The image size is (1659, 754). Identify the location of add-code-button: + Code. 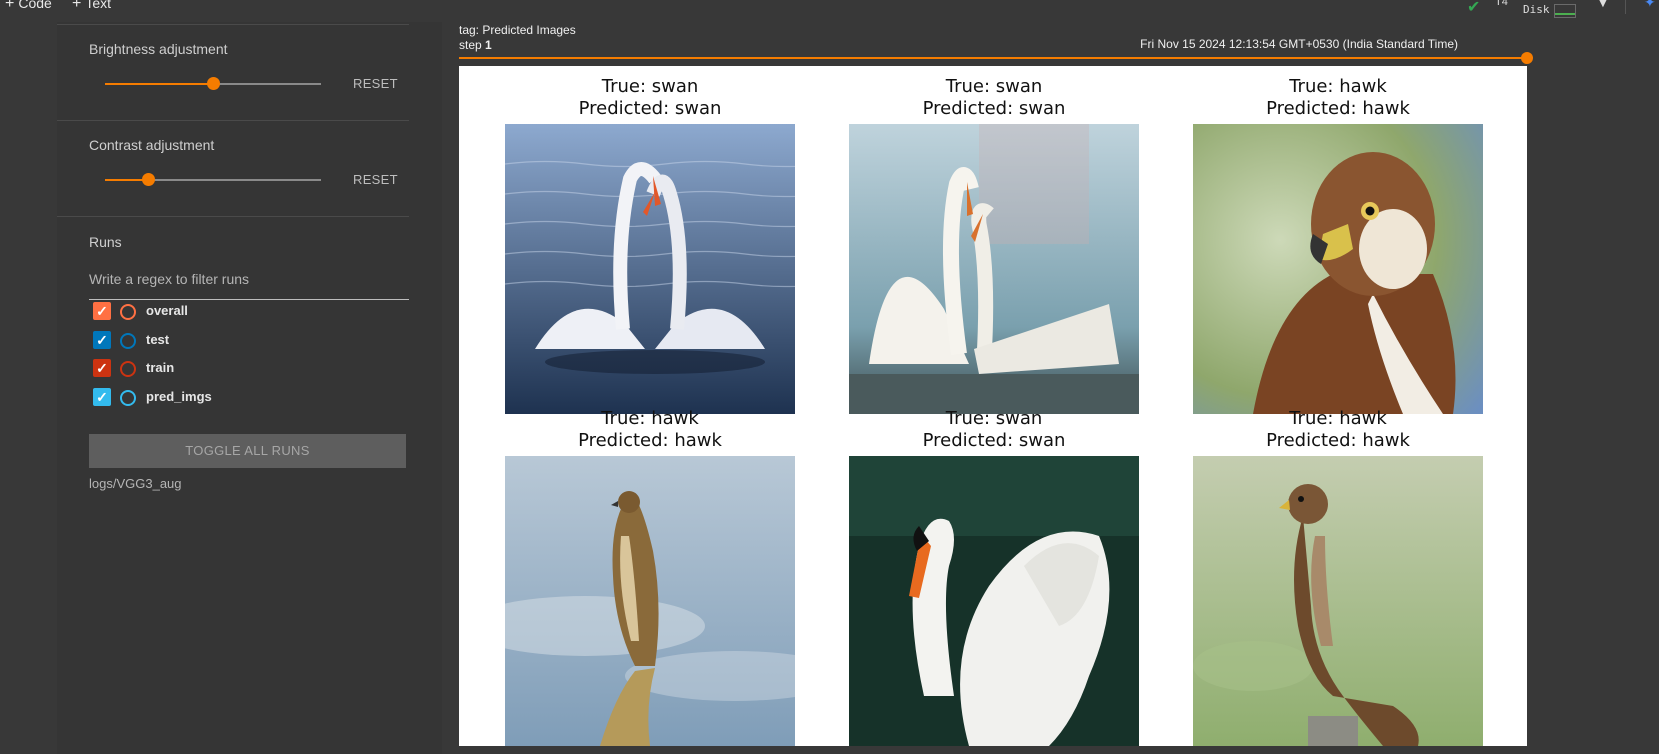
(28, 6).